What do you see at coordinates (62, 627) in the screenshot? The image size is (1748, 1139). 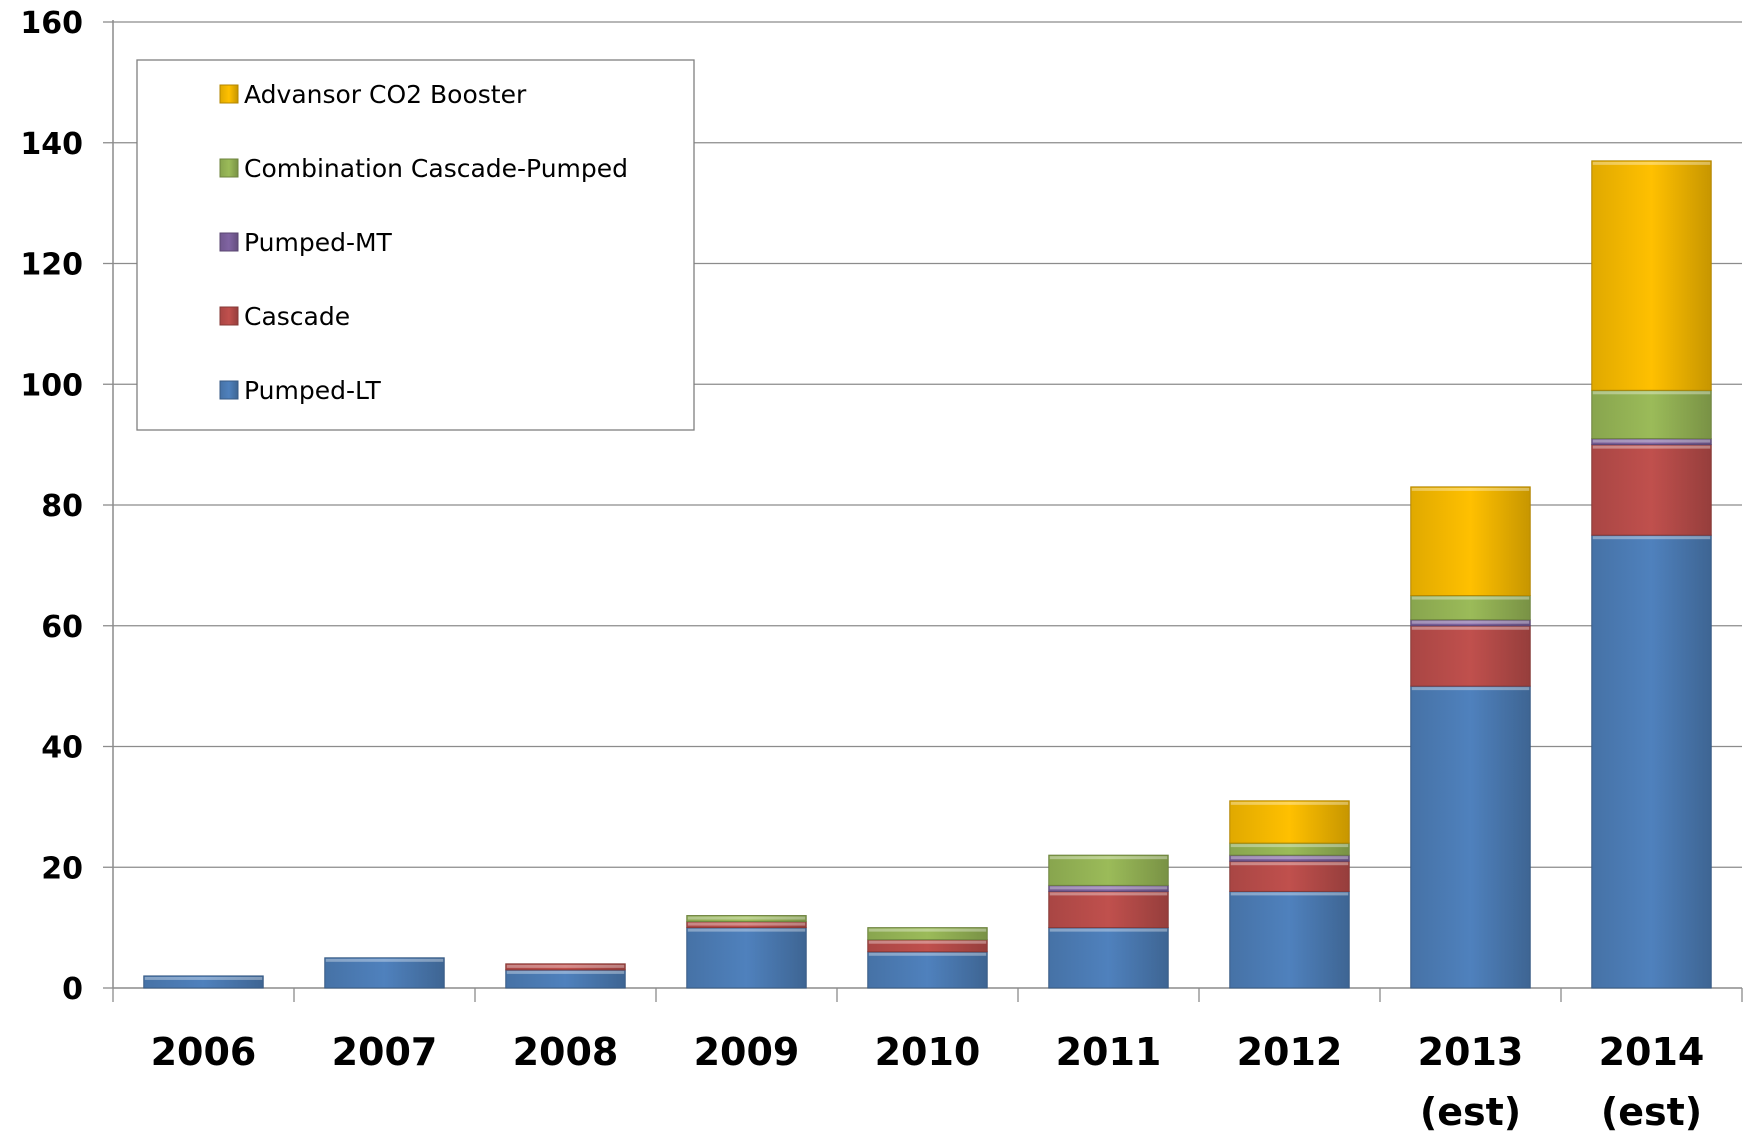 I see `y-tick-label: 60` at bounding box center [62, 627].